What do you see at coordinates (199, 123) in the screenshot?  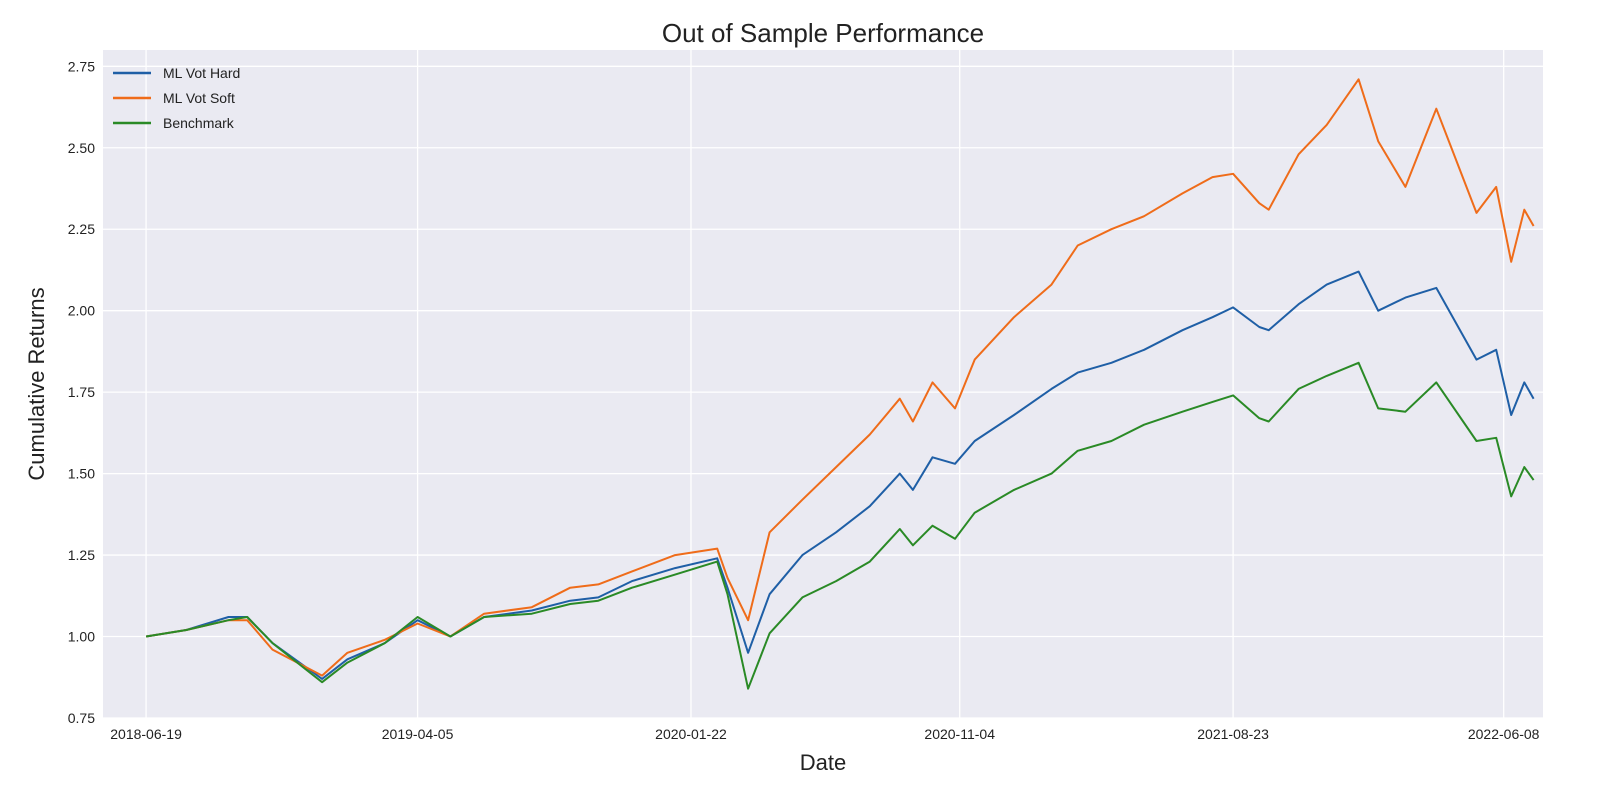 I see `legend-label: Benchmark` at bounding box center [199, 123].